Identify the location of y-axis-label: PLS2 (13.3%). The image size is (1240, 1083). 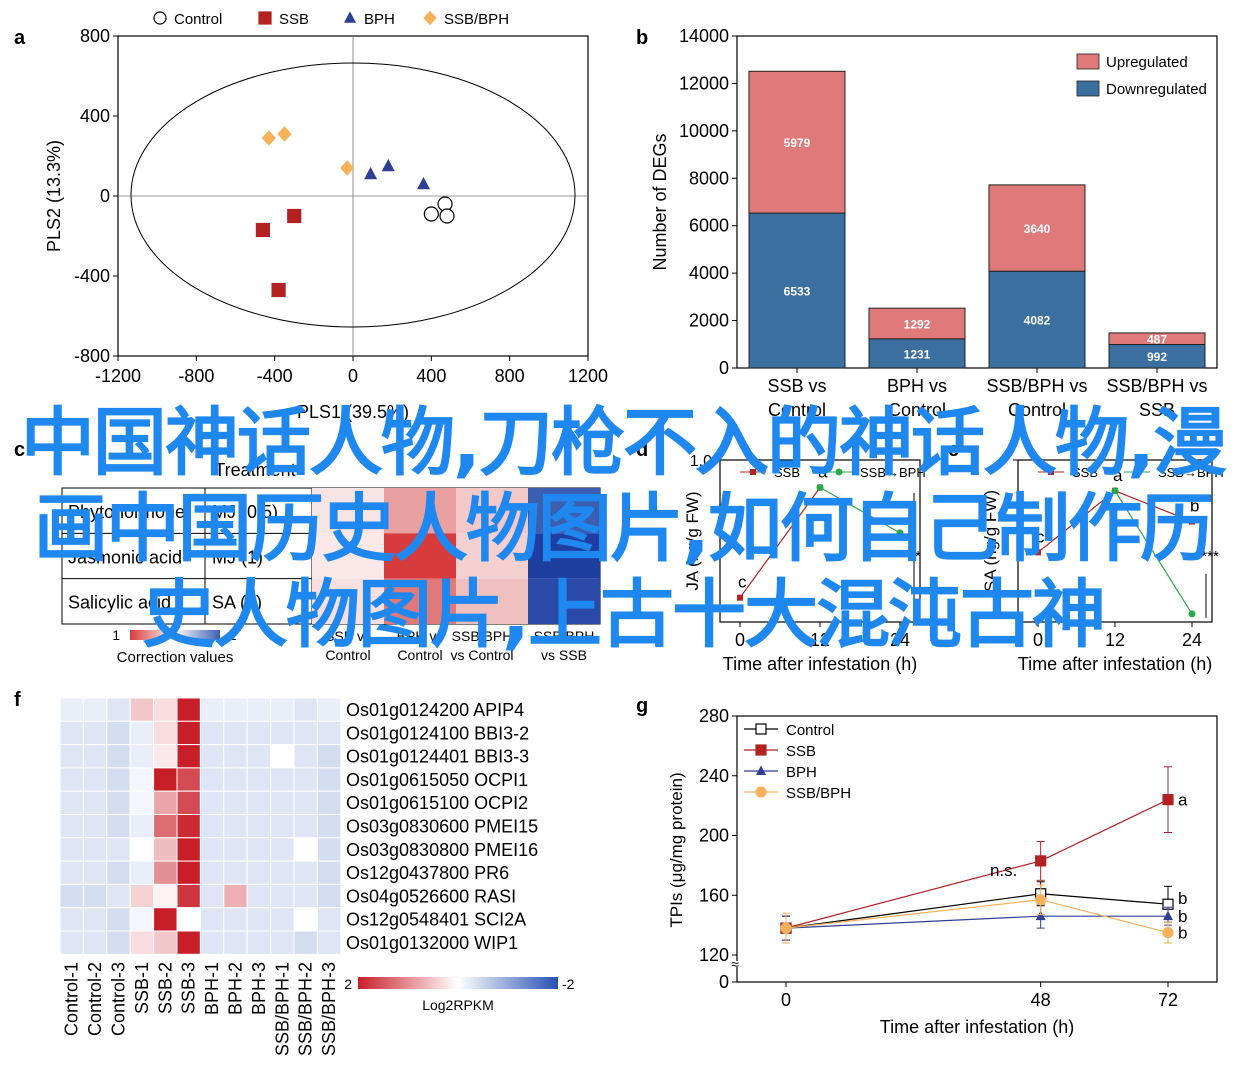
(54, 196).